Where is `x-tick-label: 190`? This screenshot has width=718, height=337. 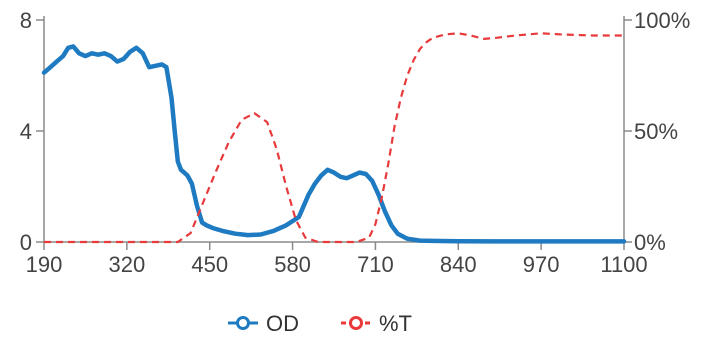
x-tick-label: 190 is located at coordinates (44, 264).